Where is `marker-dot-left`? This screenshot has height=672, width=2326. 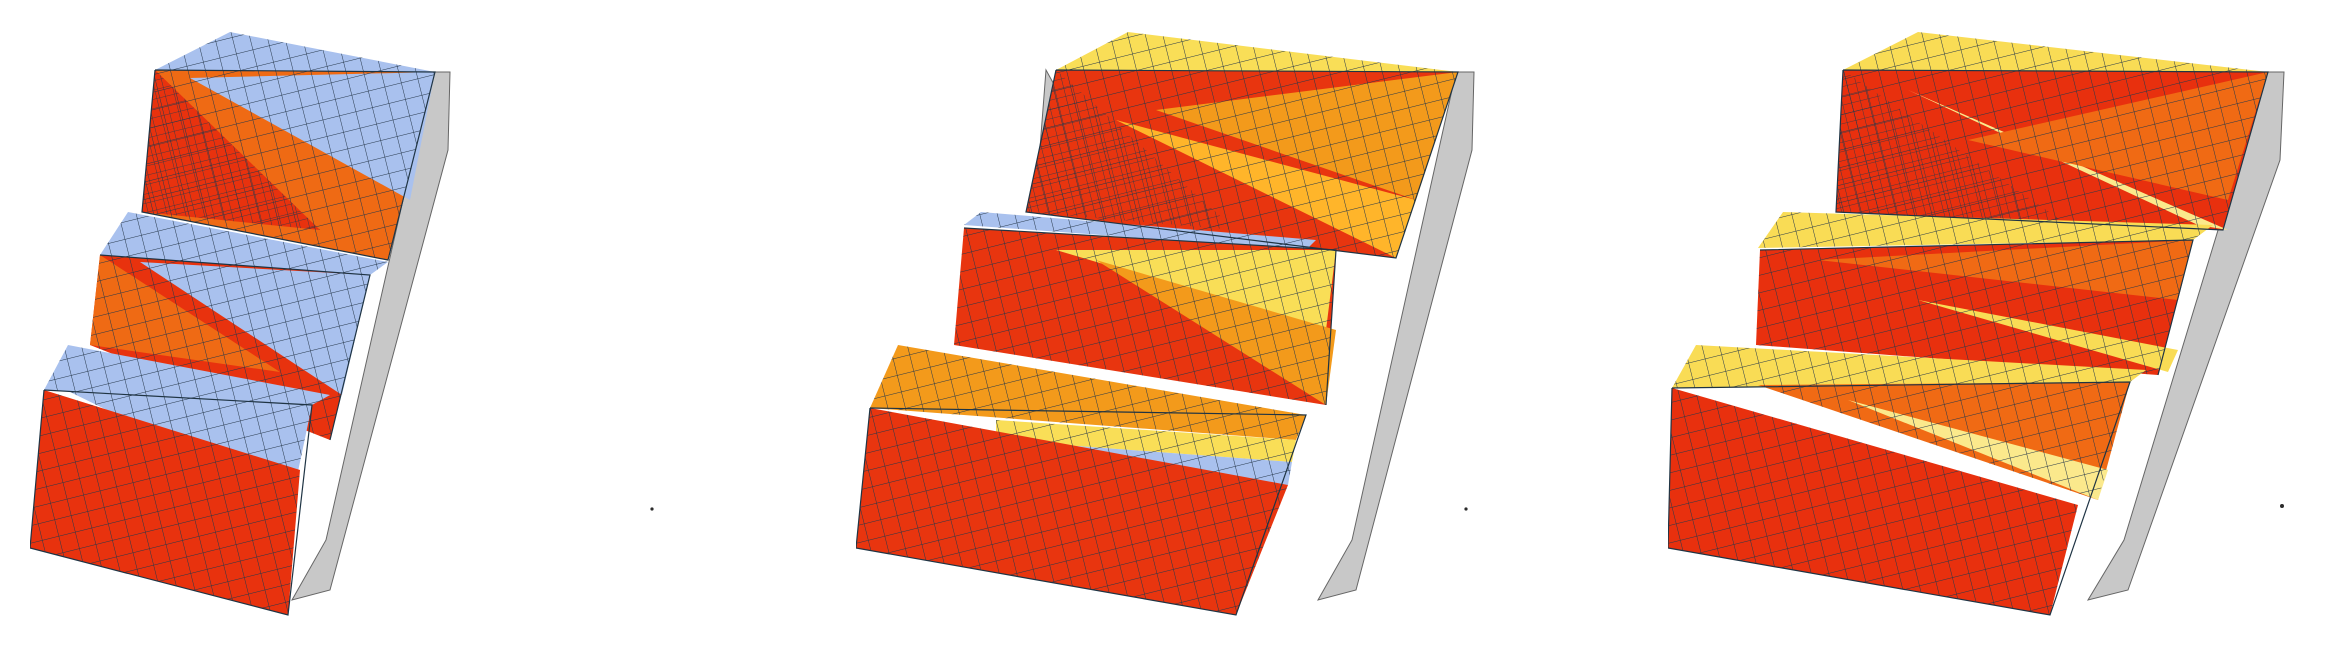 marker-dot-left is located at coordinates (652, 509).